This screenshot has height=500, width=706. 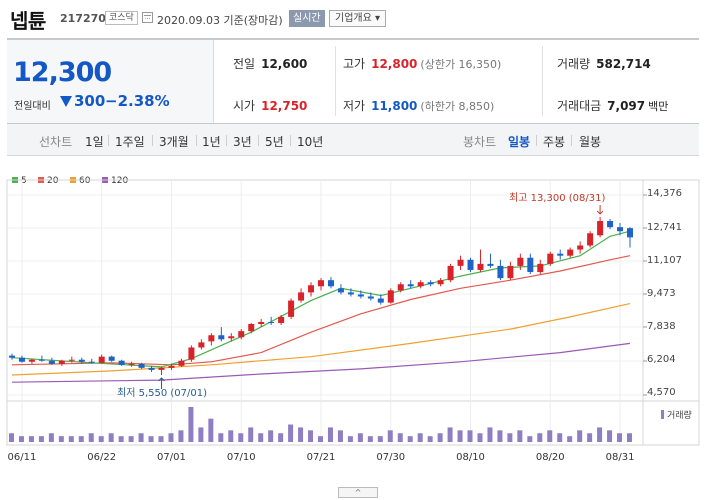 I want to click on change-amount: 300, so click(x=90, y=101).